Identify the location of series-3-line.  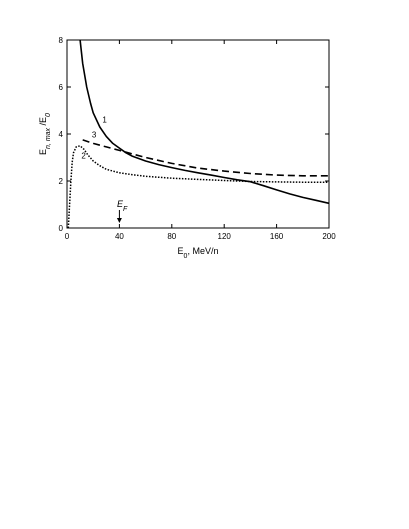
(205, 158).